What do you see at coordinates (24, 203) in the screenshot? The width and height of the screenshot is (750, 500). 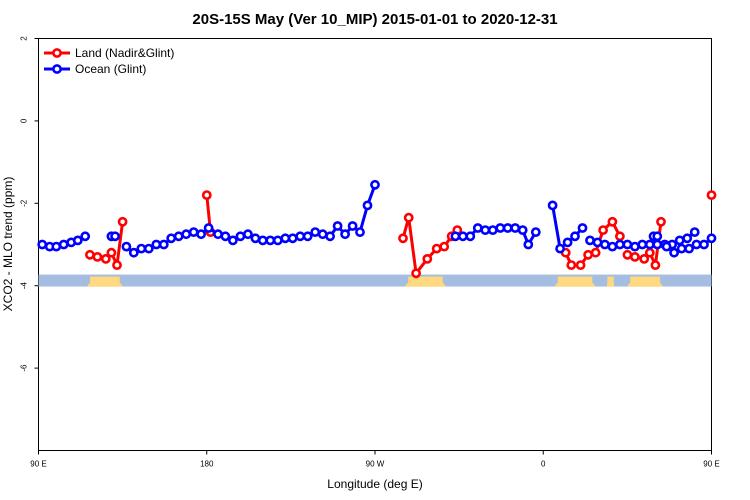 I see `y-tick-label: -2` at bounding box center [24, 203].